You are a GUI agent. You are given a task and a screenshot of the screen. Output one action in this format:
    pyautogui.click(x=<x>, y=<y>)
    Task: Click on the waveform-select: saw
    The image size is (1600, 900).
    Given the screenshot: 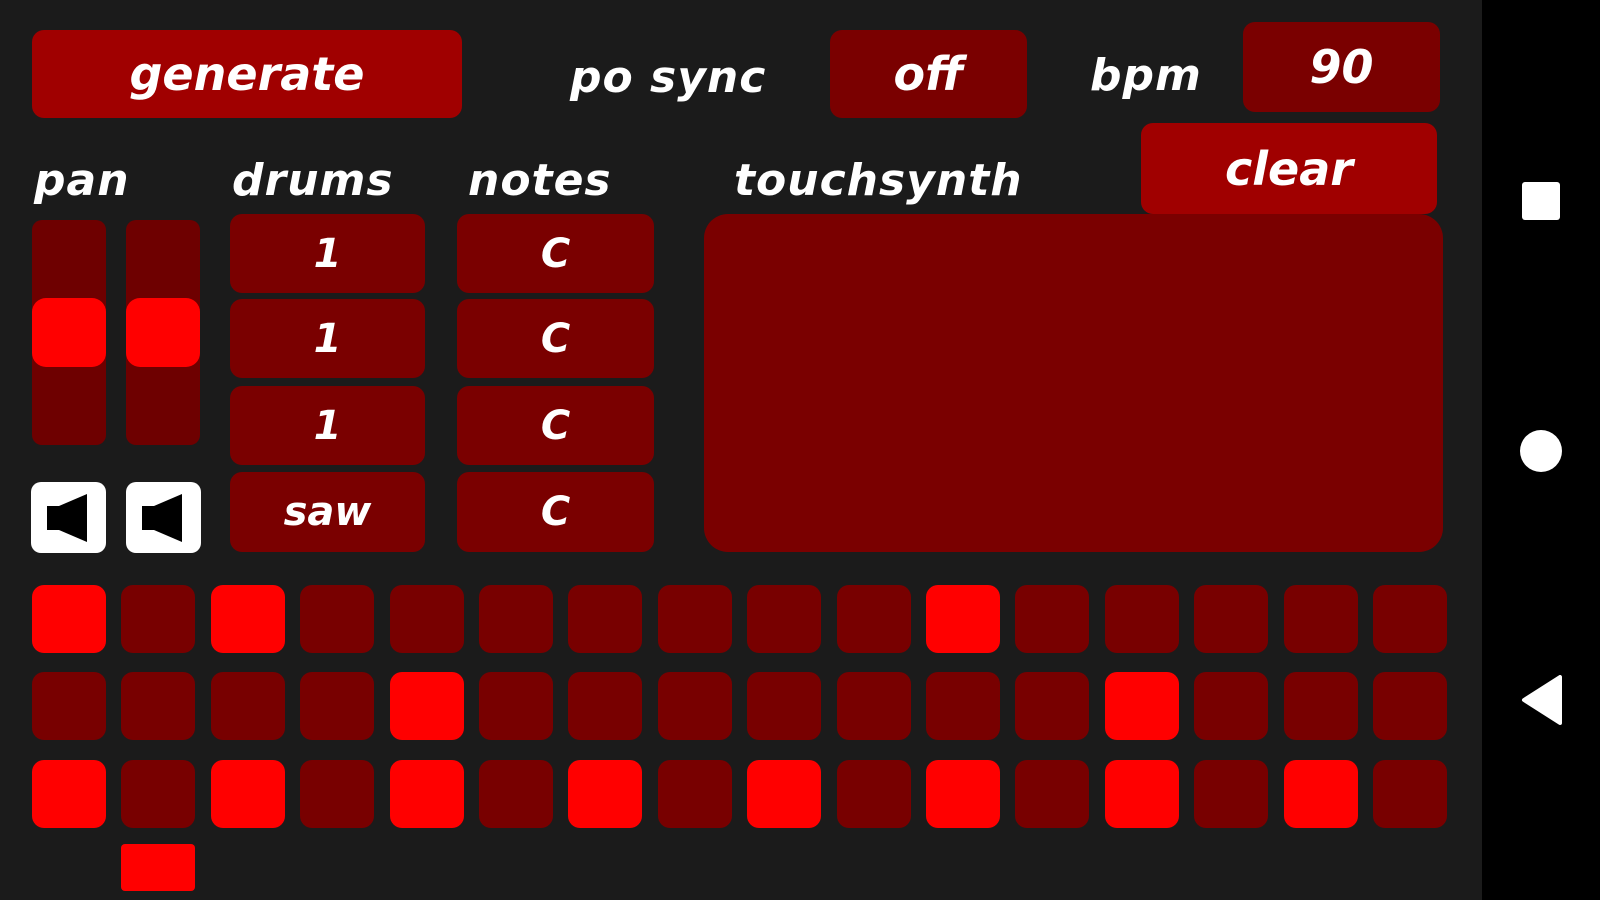 What is the action you would take?
    pyautogui.click(x=327, y=512)
    